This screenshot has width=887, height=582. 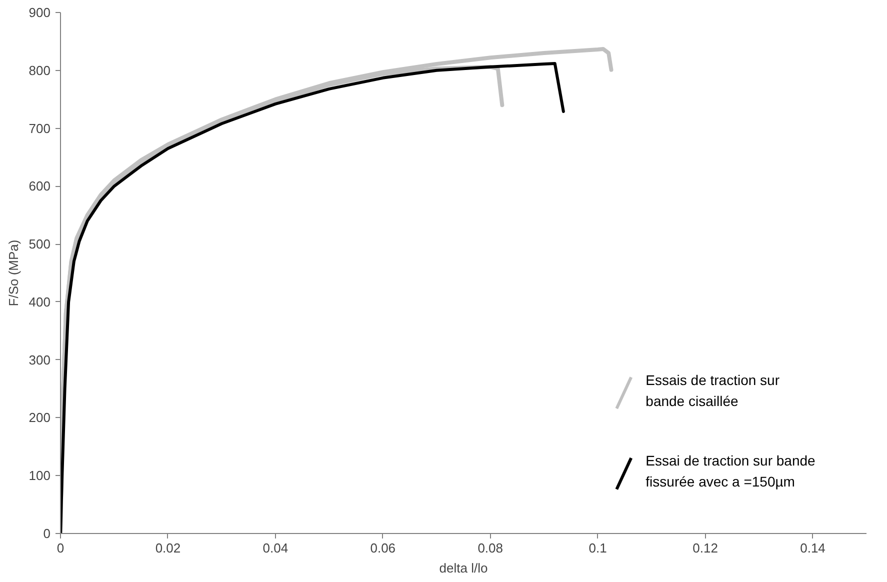 What do you see at coordinates (168, 548) in the screenshot?
I see `x-tick-label: 0.02` at bounding box center [168, 548].